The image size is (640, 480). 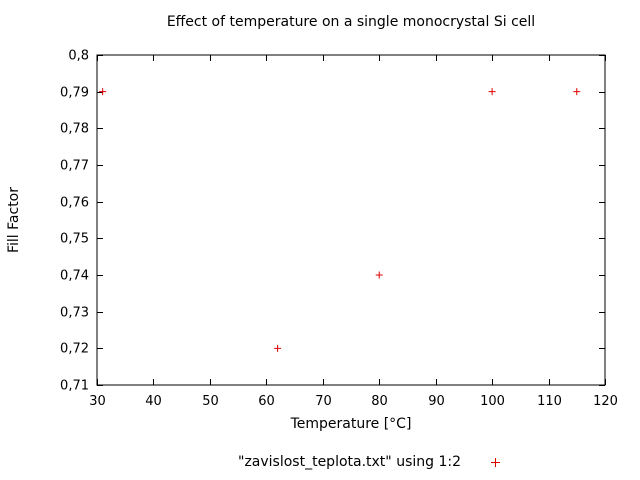 I want to click on x-axis-label: Temperature [°C], so click(x=351, y=424).